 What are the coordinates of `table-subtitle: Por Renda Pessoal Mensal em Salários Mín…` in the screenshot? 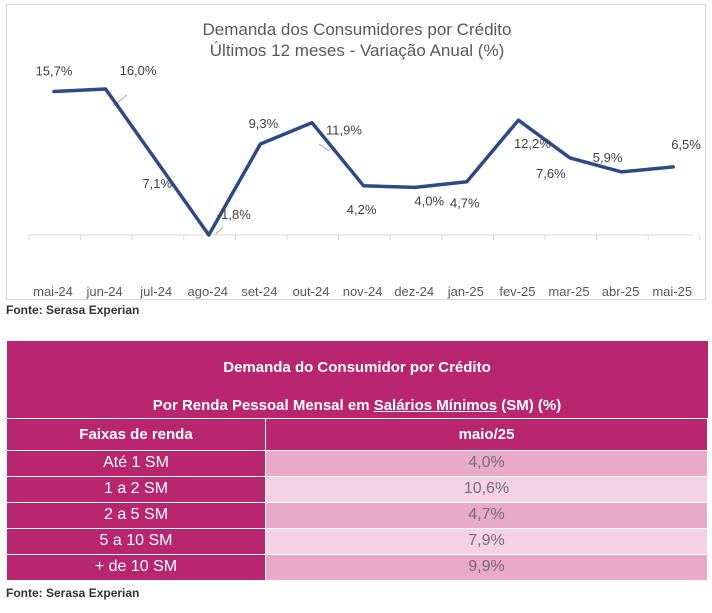 It's located at (357, 405).